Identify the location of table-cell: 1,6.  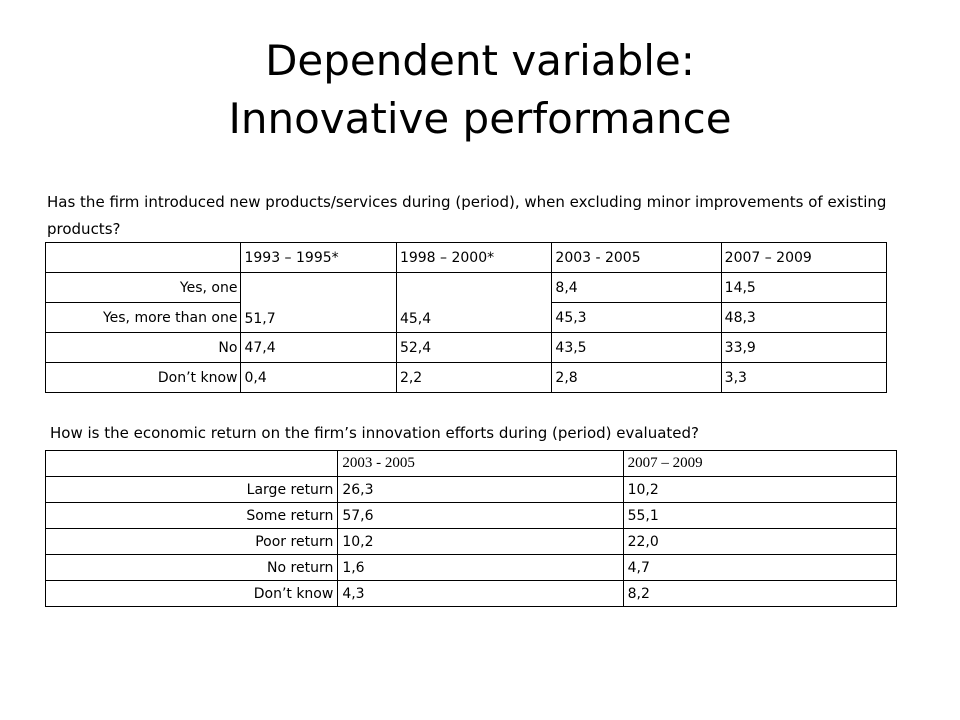
(480, 567).